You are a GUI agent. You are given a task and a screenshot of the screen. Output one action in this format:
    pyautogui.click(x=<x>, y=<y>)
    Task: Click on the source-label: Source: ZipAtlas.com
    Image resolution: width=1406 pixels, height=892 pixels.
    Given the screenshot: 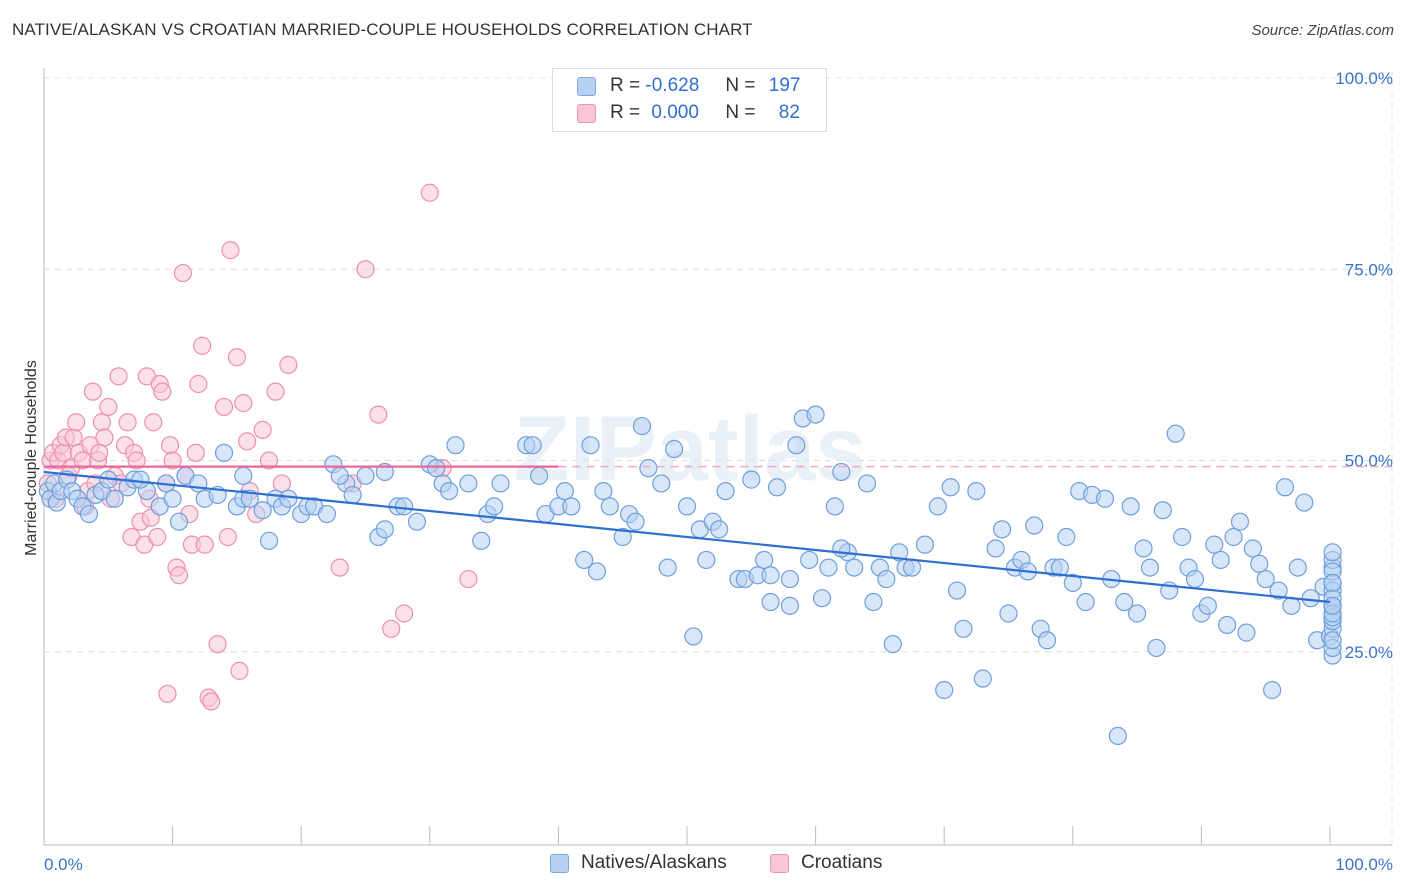 What is the action you would take?
    pyautogui.click(x=1322, y=30)
    